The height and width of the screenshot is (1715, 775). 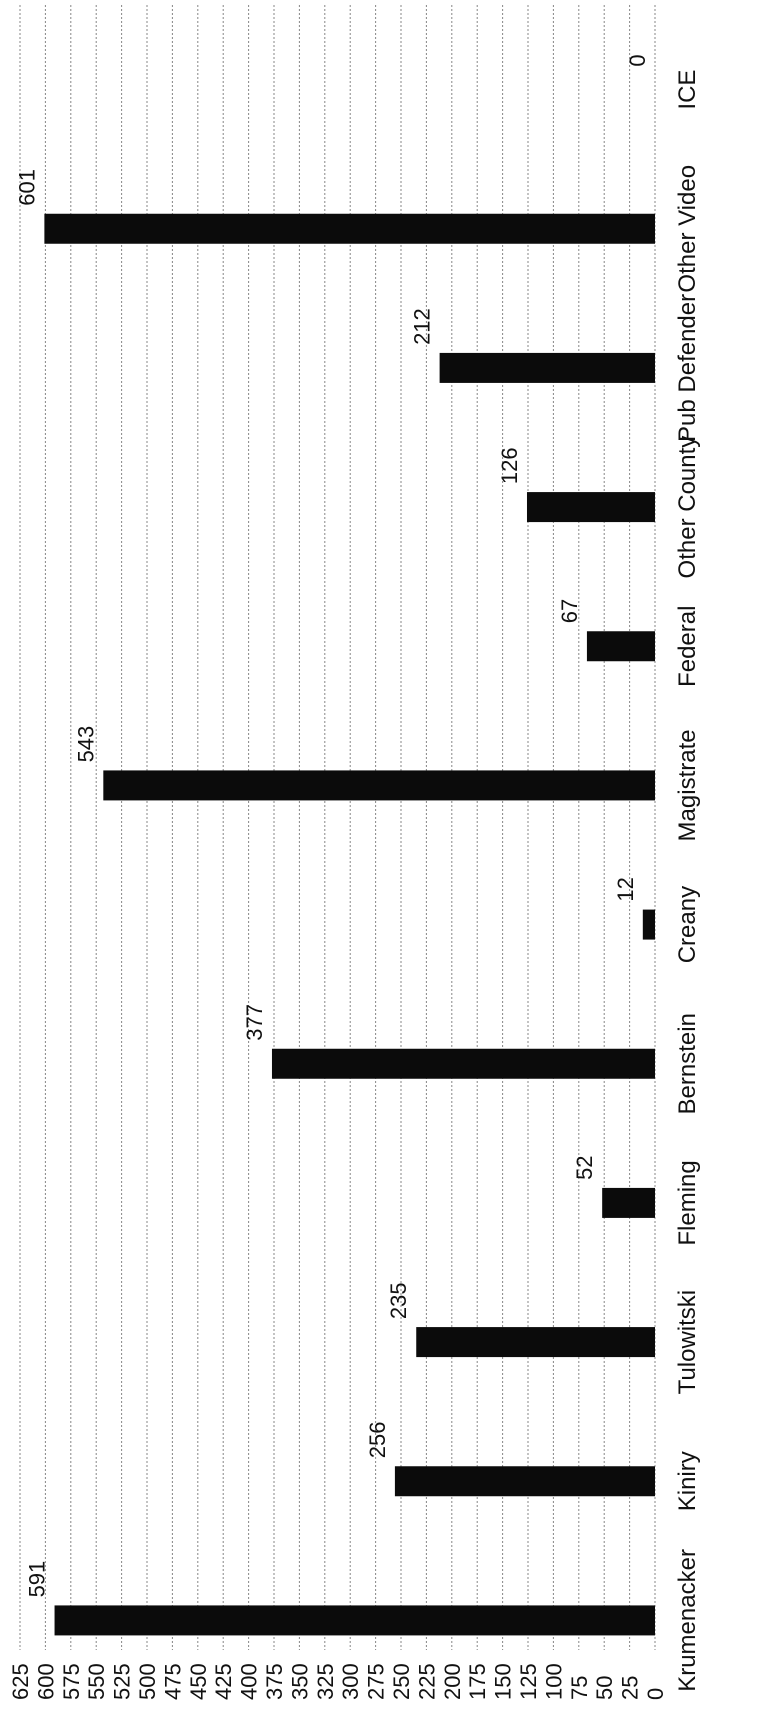 I want to click on category-label: Other Video, so click(x=687, y=229).